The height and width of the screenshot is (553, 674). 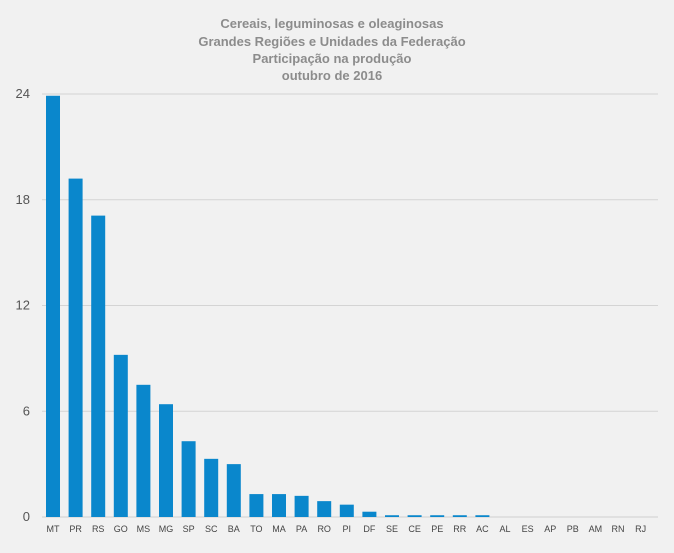 I want to click on x-tick-label-pa: PA, so click(x=301, y=529).